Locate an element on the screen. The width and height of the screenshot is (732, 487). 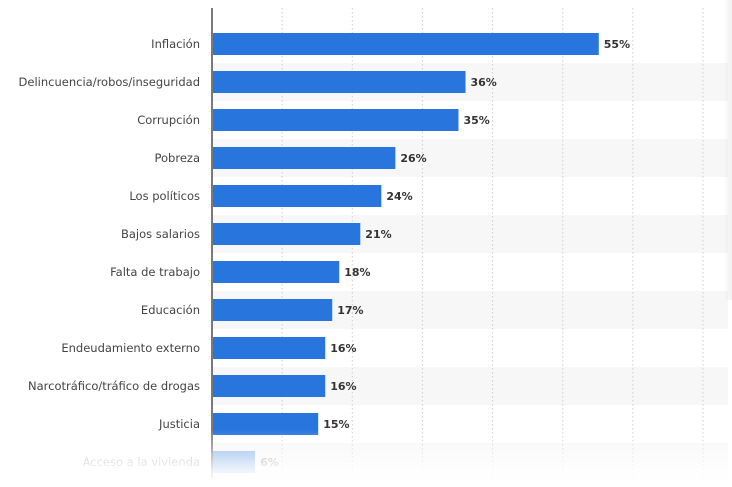
data-label: 15% is located at coordinates (336, 424).